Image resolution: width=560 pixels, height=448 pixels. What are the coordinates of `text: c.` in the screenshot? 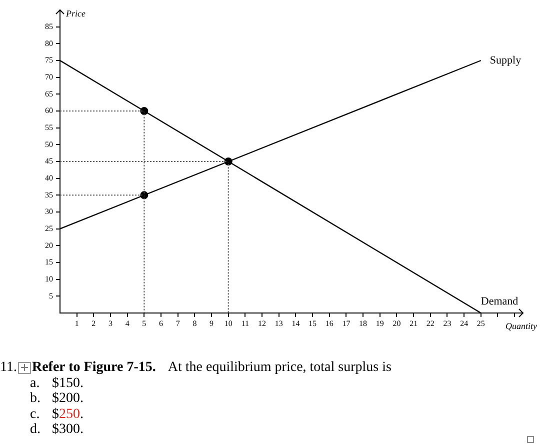 It's located at (35, 414).